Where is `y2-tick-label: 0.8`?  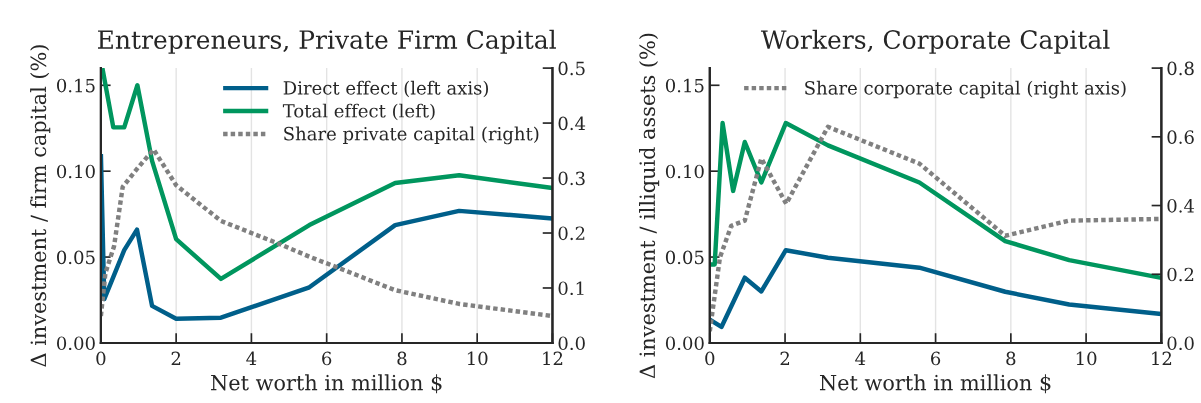 y2-tick-label: 0.8 is located at coordinates (1180, 68).